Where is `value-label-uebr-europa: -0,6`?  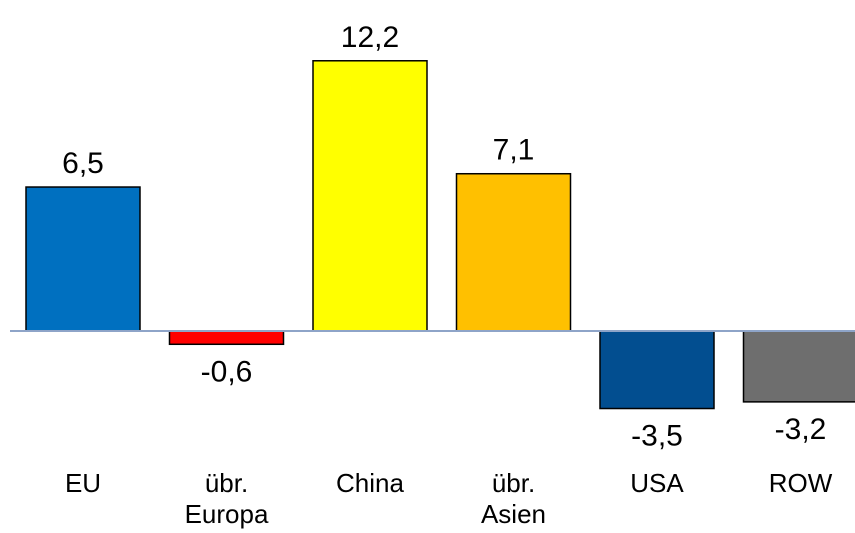
value-label-uebr-europa: -0,6 is located at coordinates (227, 371).